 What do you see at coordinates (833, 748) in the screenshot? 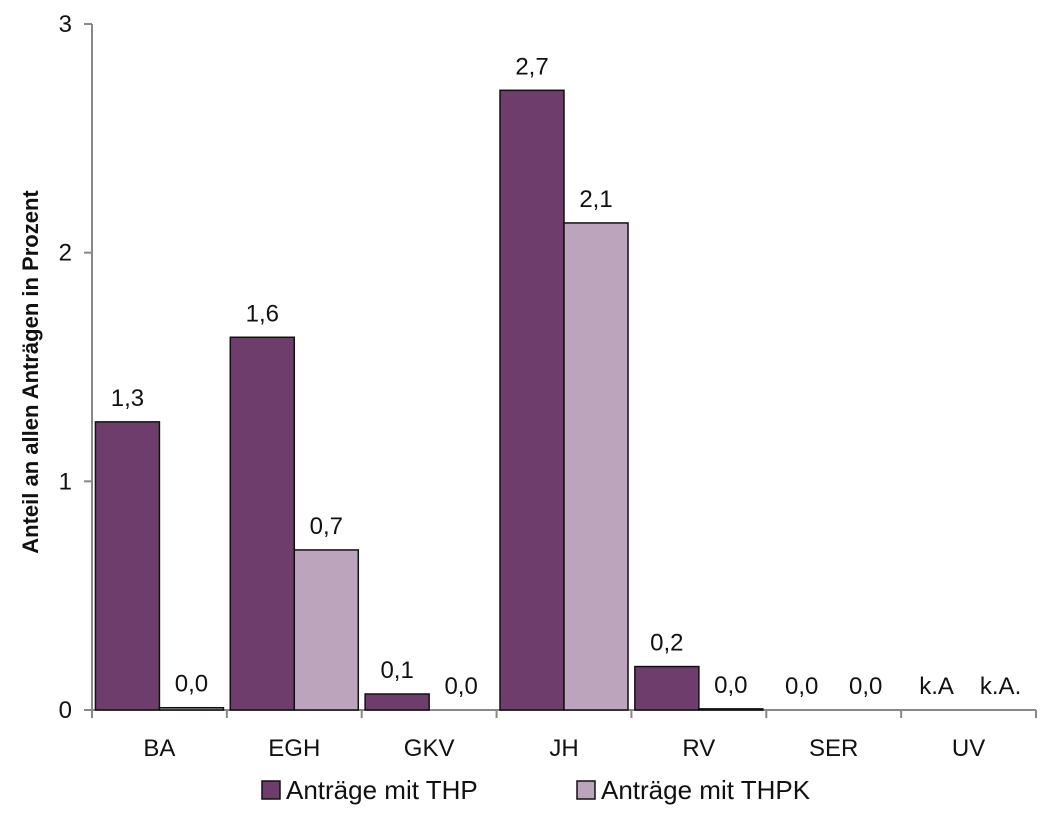
I see `x-tick-label: SER` at bounding box center [833, 748].